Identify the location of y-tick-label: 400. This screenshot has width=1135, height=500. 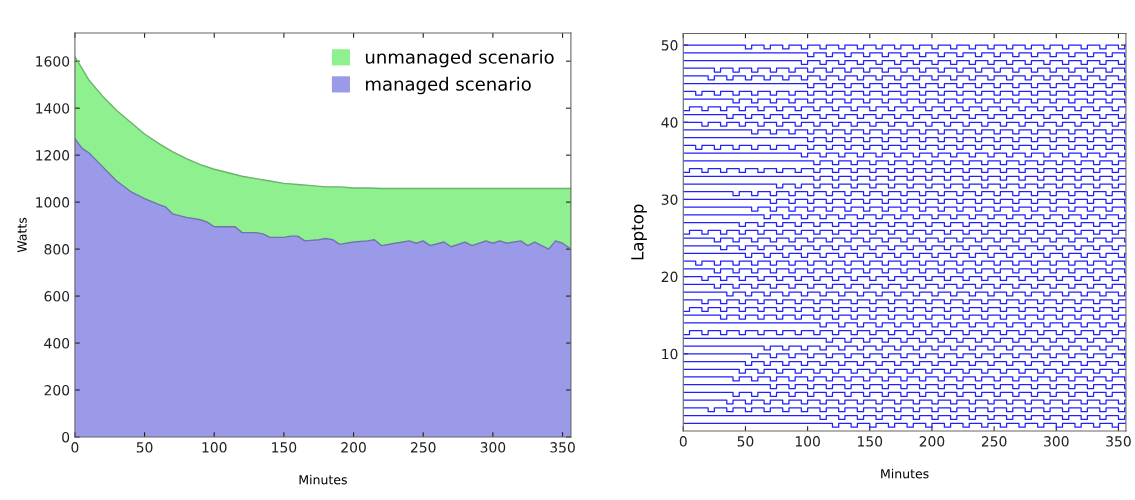
(57, 343).